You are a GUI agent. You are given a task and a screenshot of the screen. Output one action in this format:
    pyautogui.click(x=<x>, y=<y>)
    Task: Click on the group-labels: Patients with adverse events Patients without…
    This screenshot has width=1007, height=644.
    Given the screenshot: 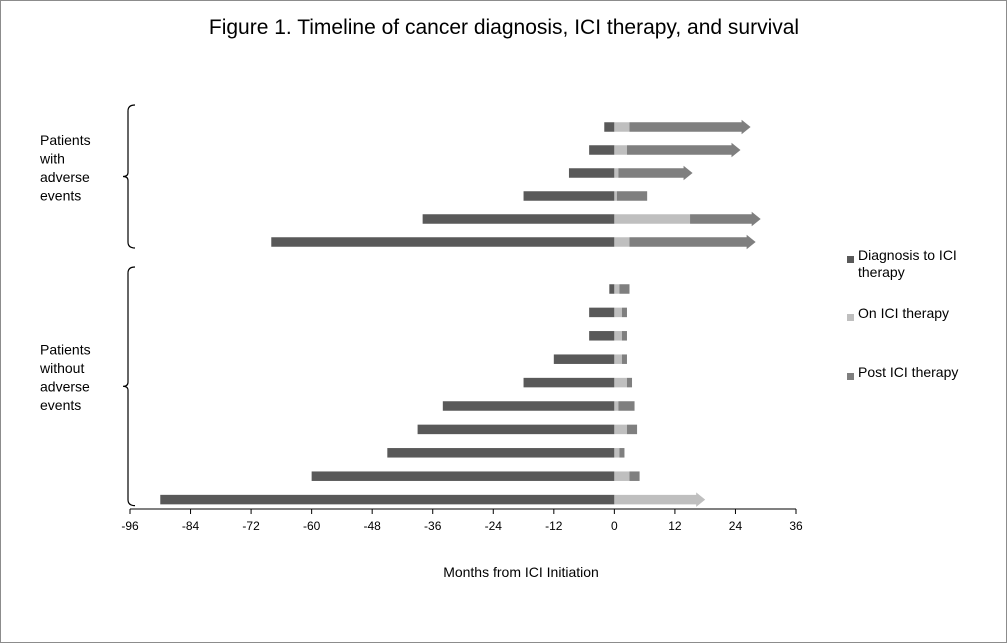 What is the action you would take?
    pyautogui.click(x=87, y=305)
    